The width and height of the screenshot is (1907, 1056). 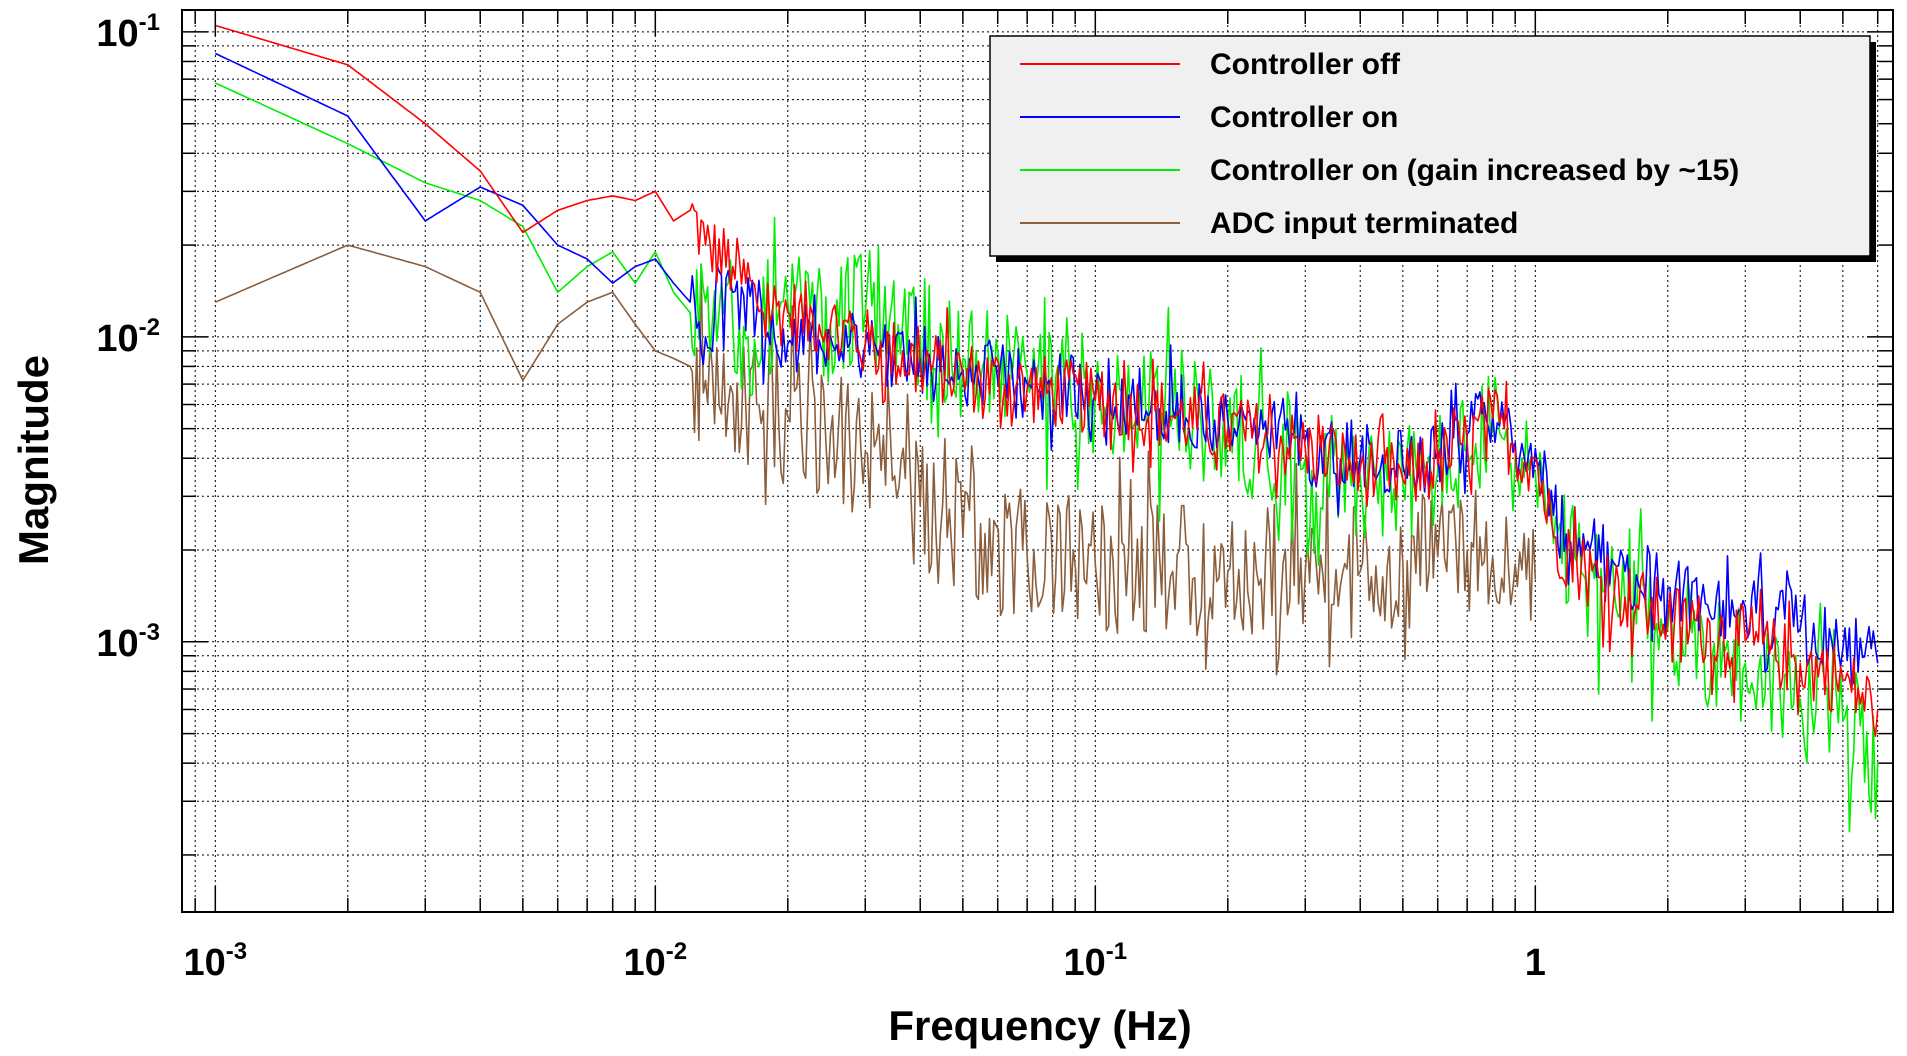 I want to click on y-tick-label: 10⁻³, so click(x=128, y=642).